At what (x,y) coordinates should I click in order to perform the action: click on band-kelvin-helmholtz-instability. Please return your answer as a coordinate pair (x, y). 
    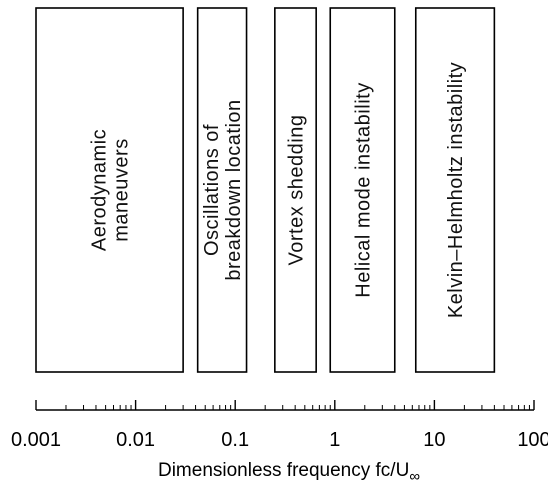
    Looking at the image, I should click on (455, 190).